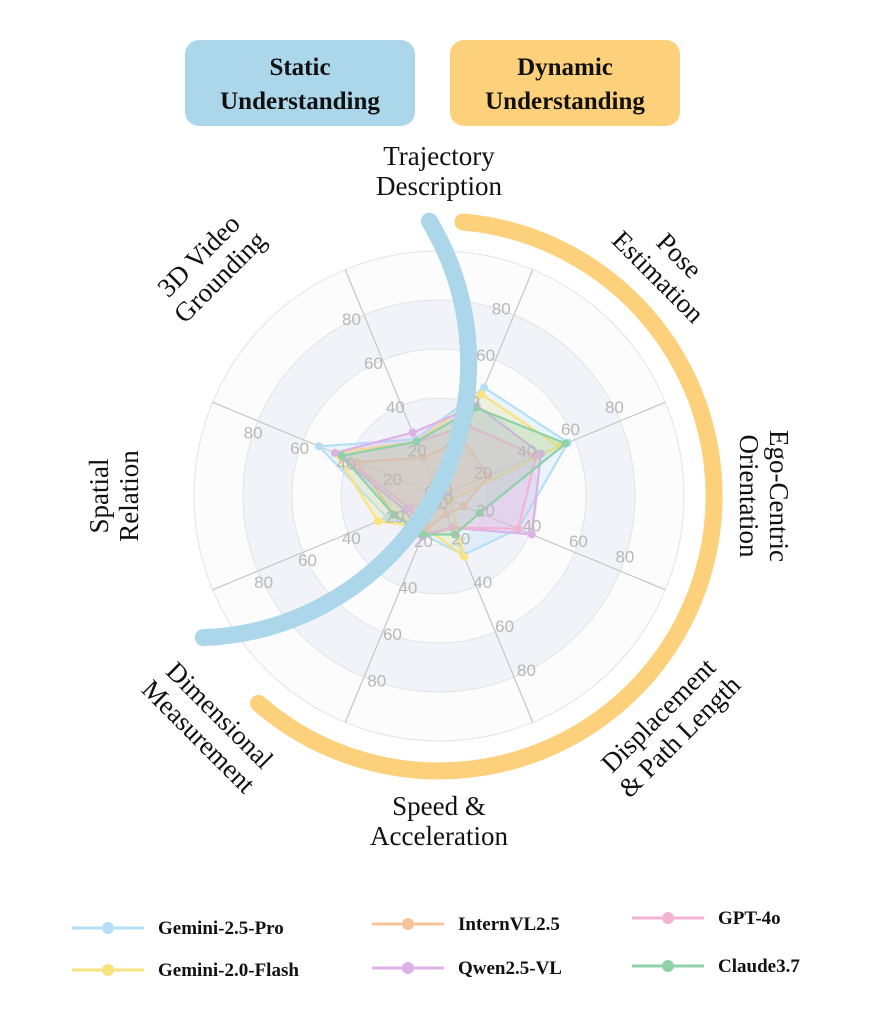 This screenshot has height=1033, width=888. I want to click on category-label-spatial-relation: SpatialRelation, so click(114, 496).